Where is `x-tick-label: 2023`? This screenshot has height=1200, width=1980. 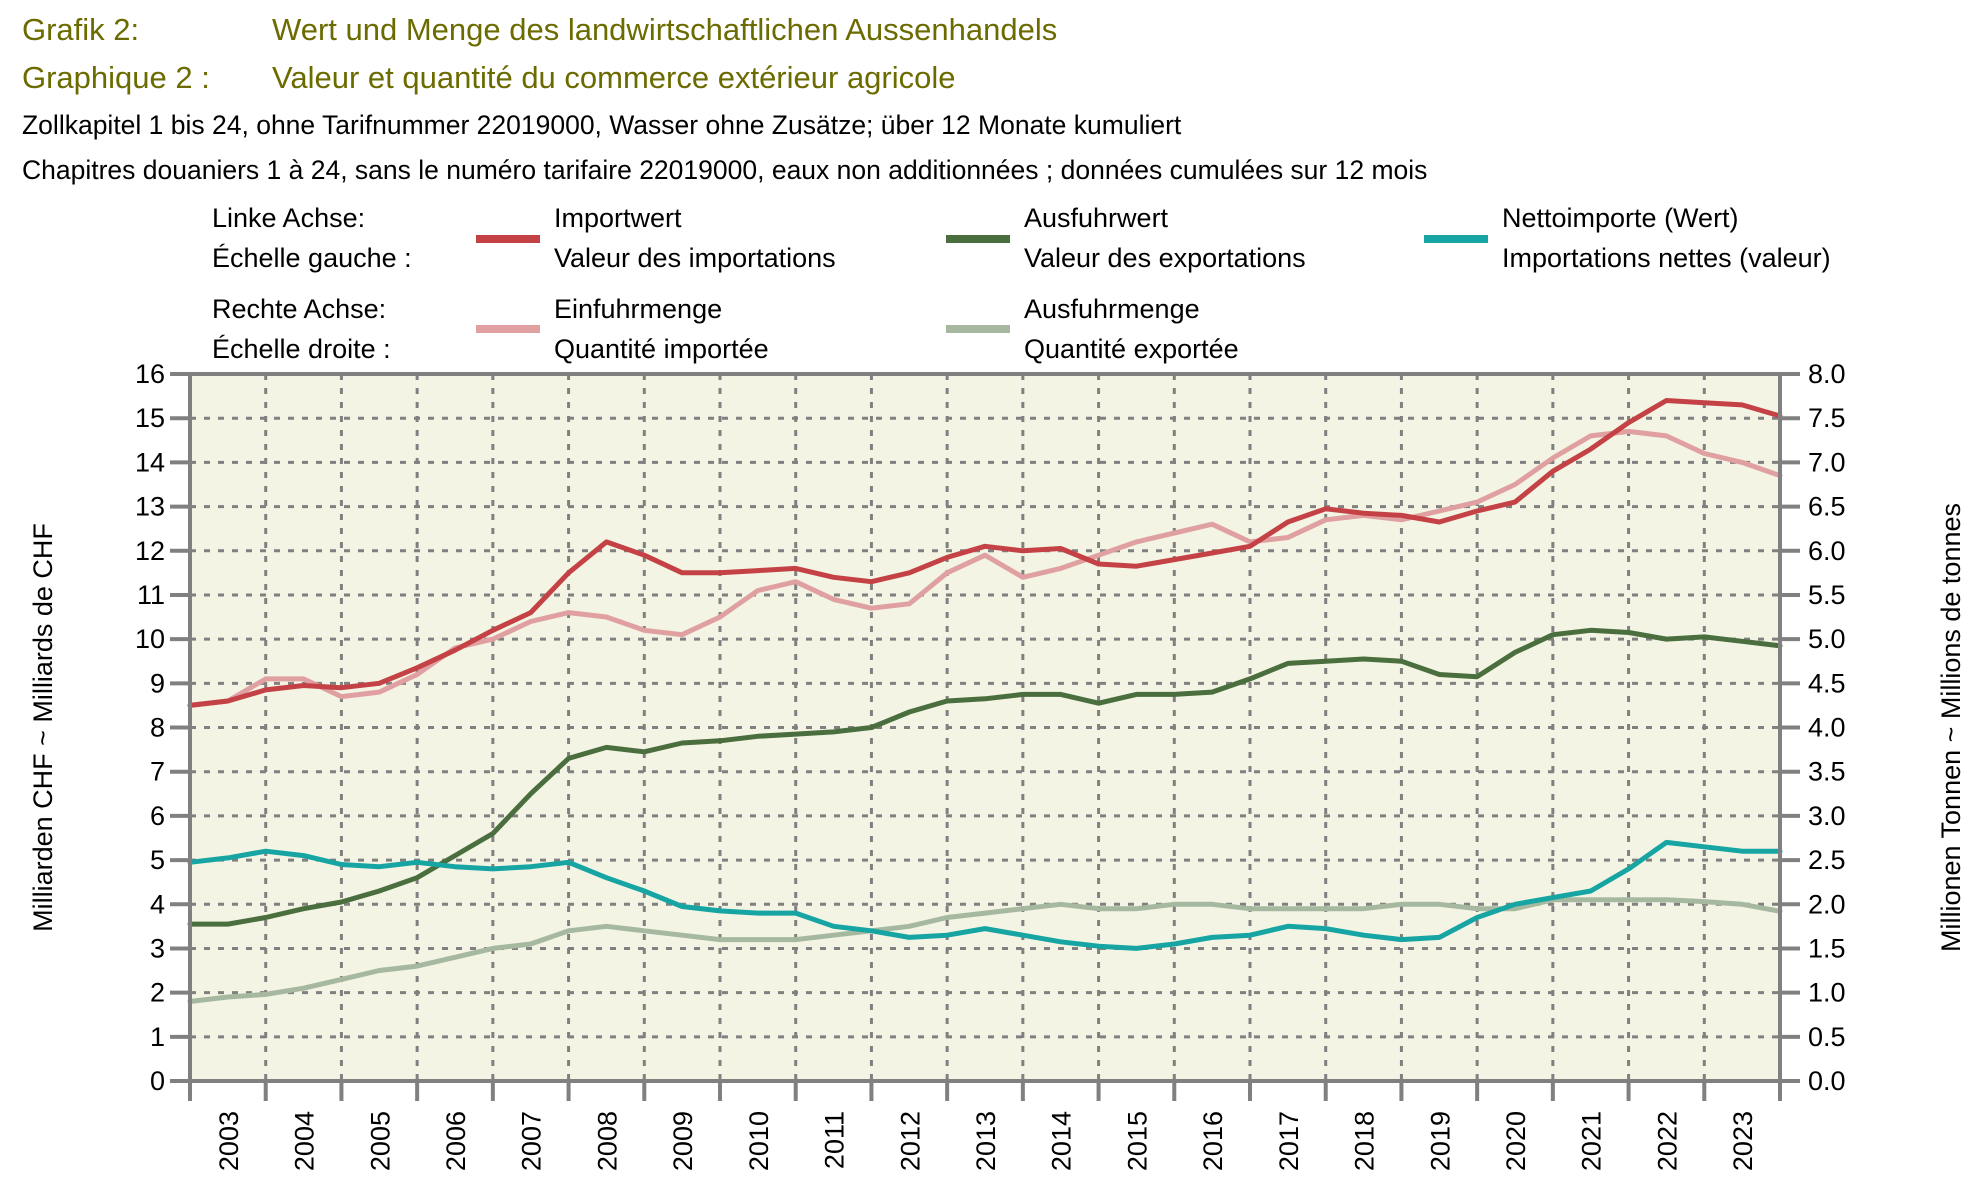
x-tick-label: 2023 is located at coordinates (1743, 1141).